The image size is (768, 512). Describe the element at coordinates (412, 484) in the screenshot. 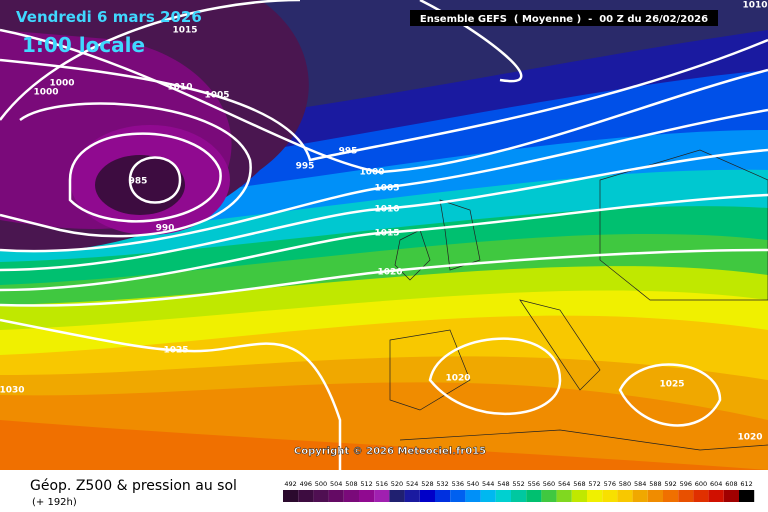

I see `colorbar-label: 524` at that location.